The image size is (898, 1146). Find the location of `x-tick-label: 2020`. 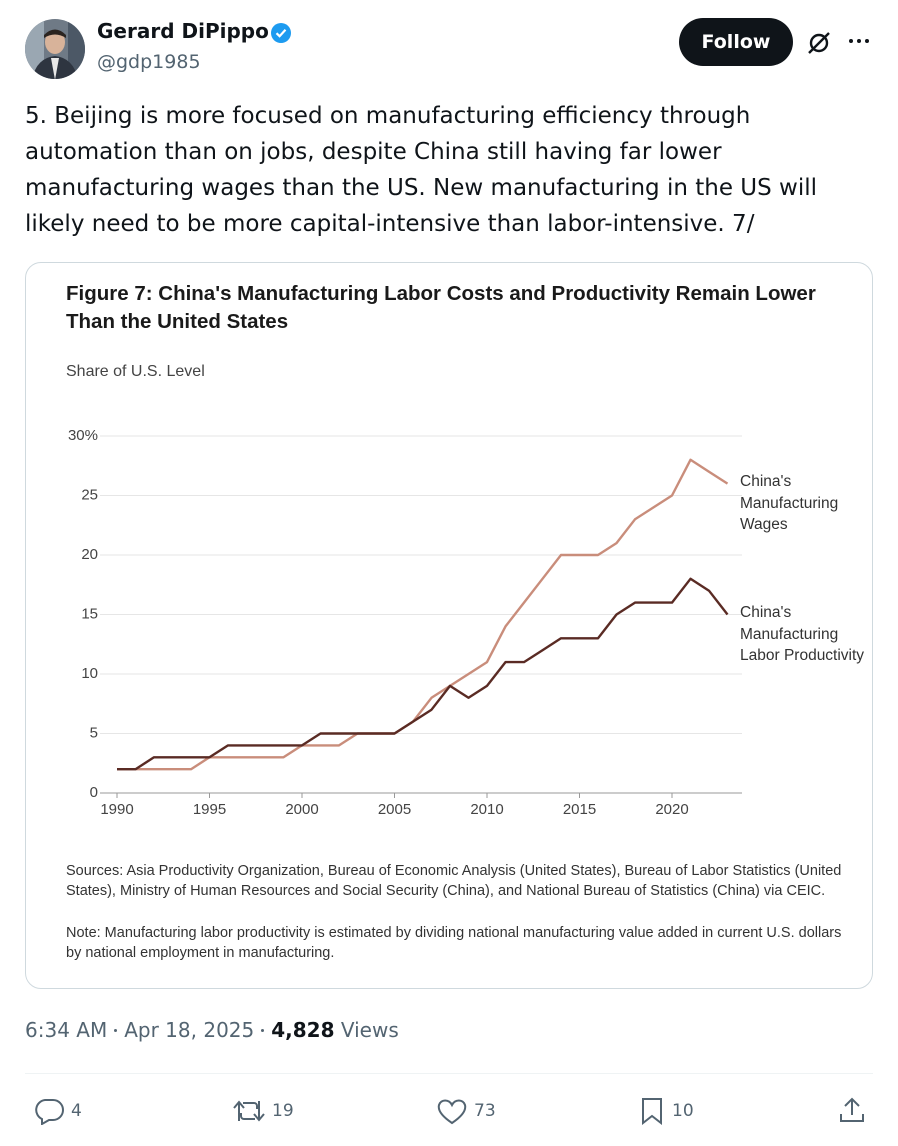

x-tick-label: 2020 is located at coordinates (671, 809).